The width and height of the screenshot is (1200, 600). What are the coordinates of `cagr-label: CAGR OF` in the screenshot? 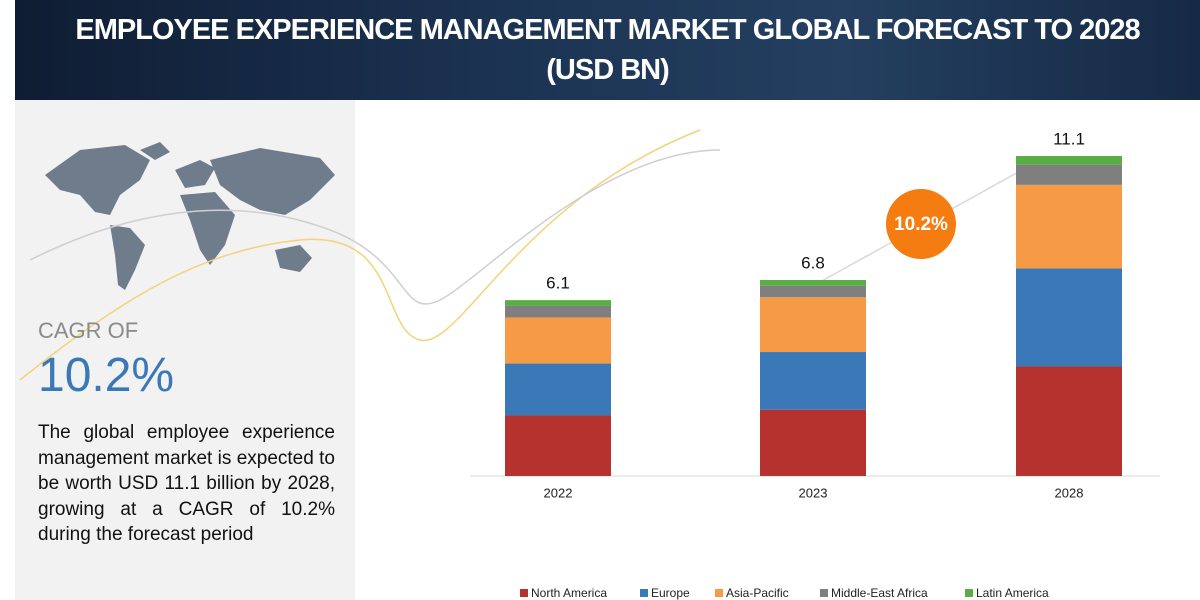 It's located at (88, 330).